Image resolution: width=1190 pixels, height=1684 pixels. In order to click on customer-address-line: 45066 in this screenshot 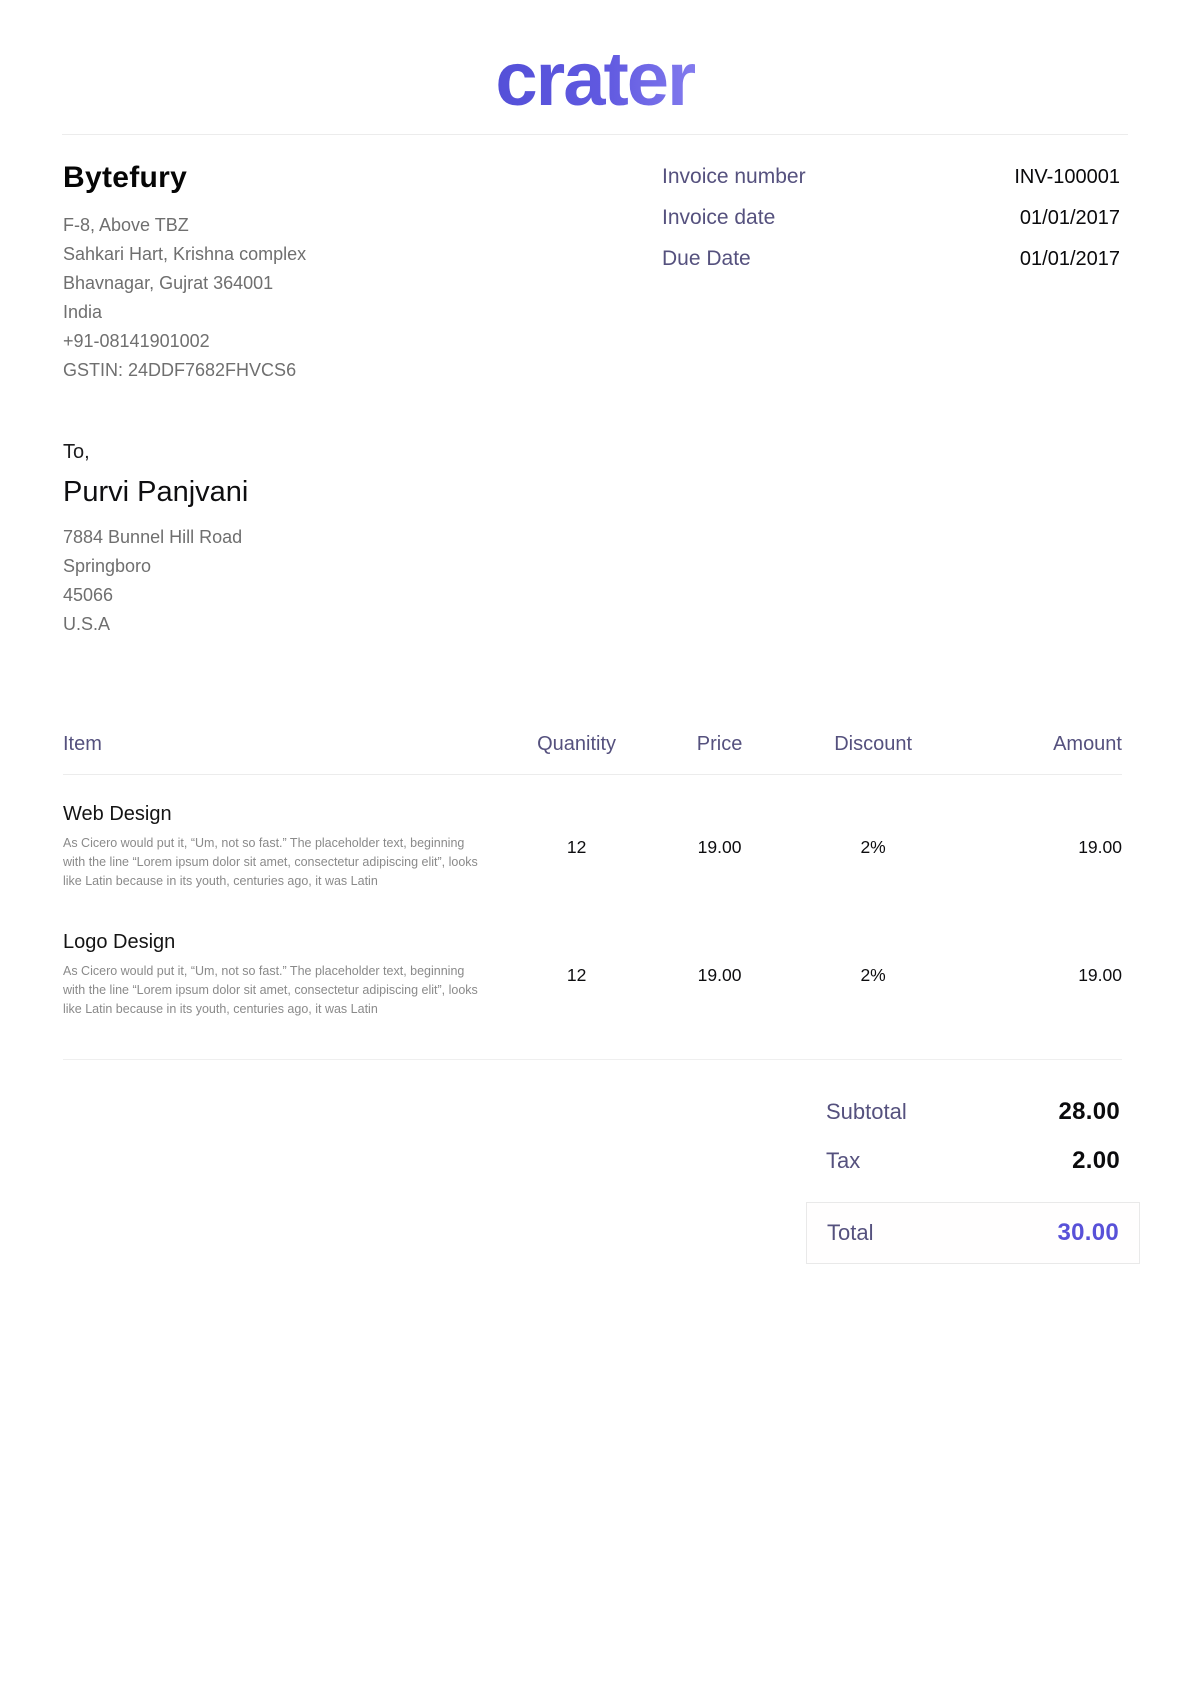, I will do `click(88, 595)`.